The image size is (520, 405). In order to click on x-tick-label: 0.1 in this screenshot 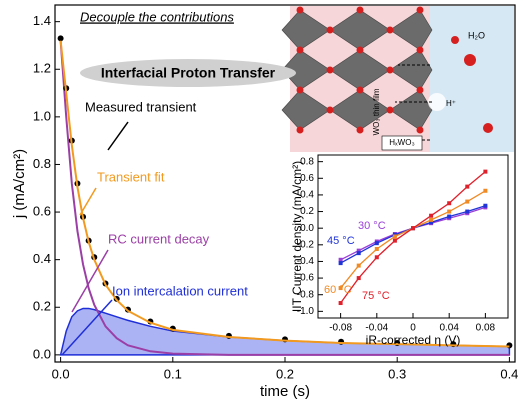, I will do `click(173, 373)`.